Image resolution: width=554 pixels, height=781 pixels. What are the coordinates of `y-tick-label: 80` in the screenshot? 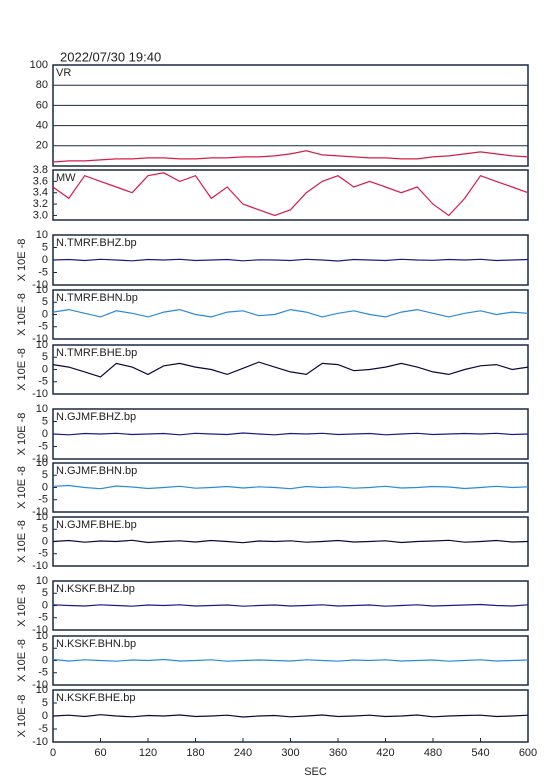 It's located at (42, 85).